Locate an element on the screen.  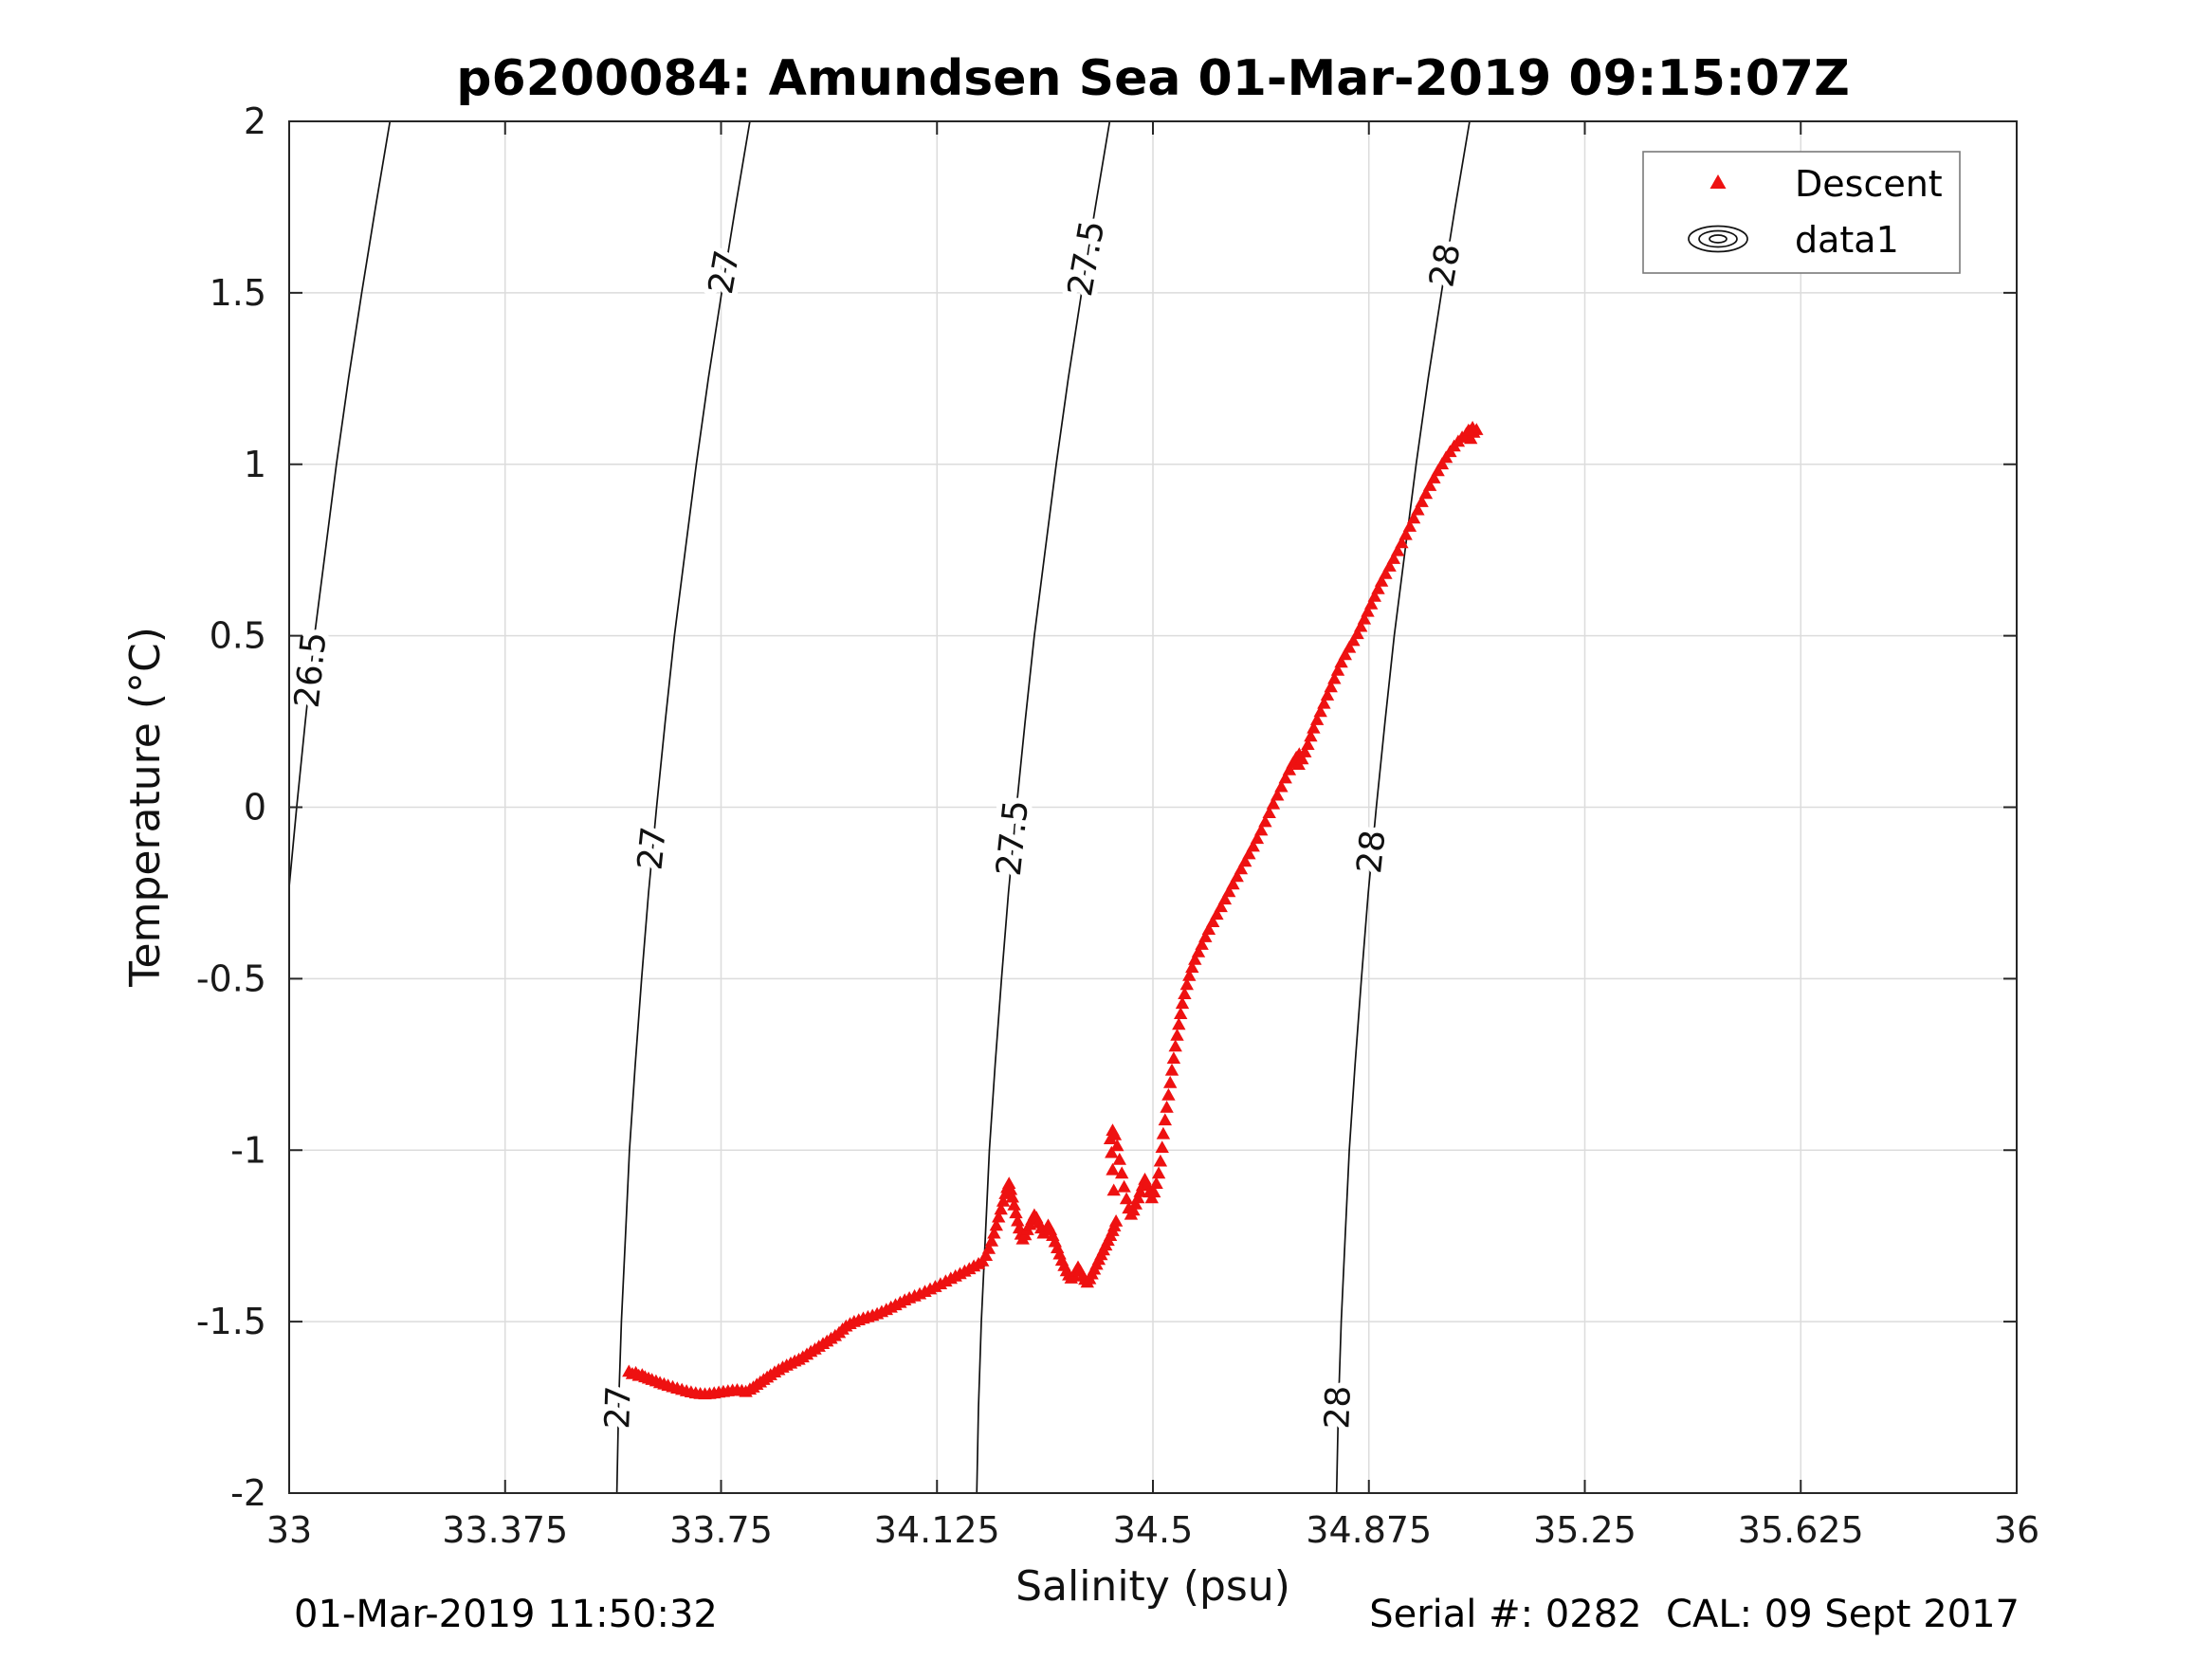
contour-ring-middle is located at coordinates (1718, 238).